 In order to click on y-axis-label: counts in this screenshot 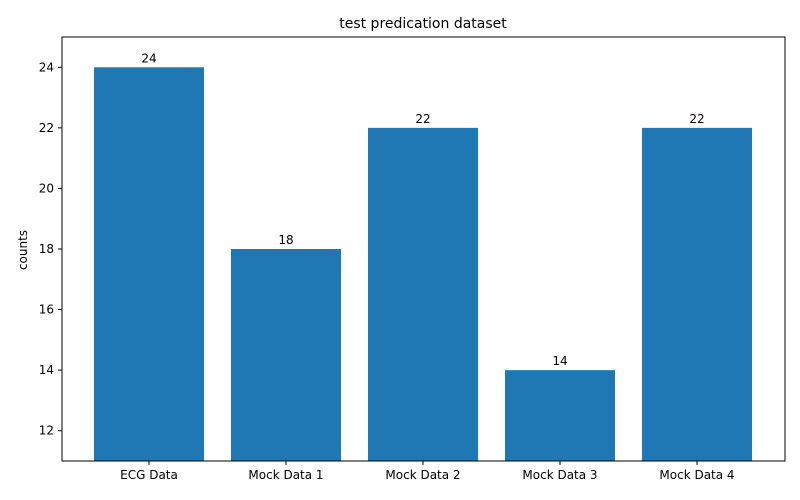, I will do `click(23, 250)`.